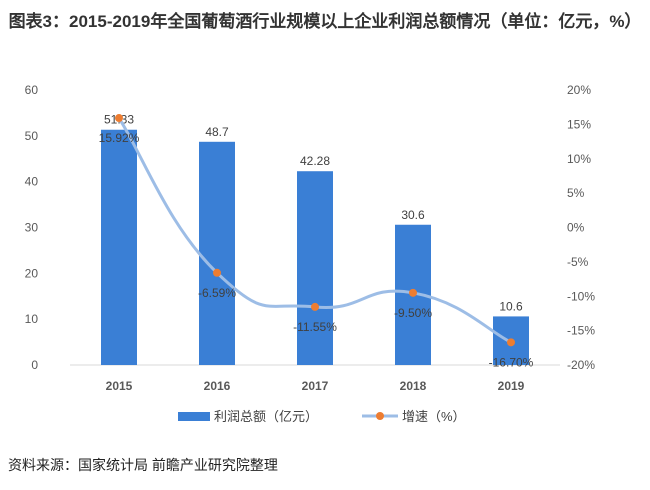  I want to click on y-right-tick: -15%, so click(581, 331).